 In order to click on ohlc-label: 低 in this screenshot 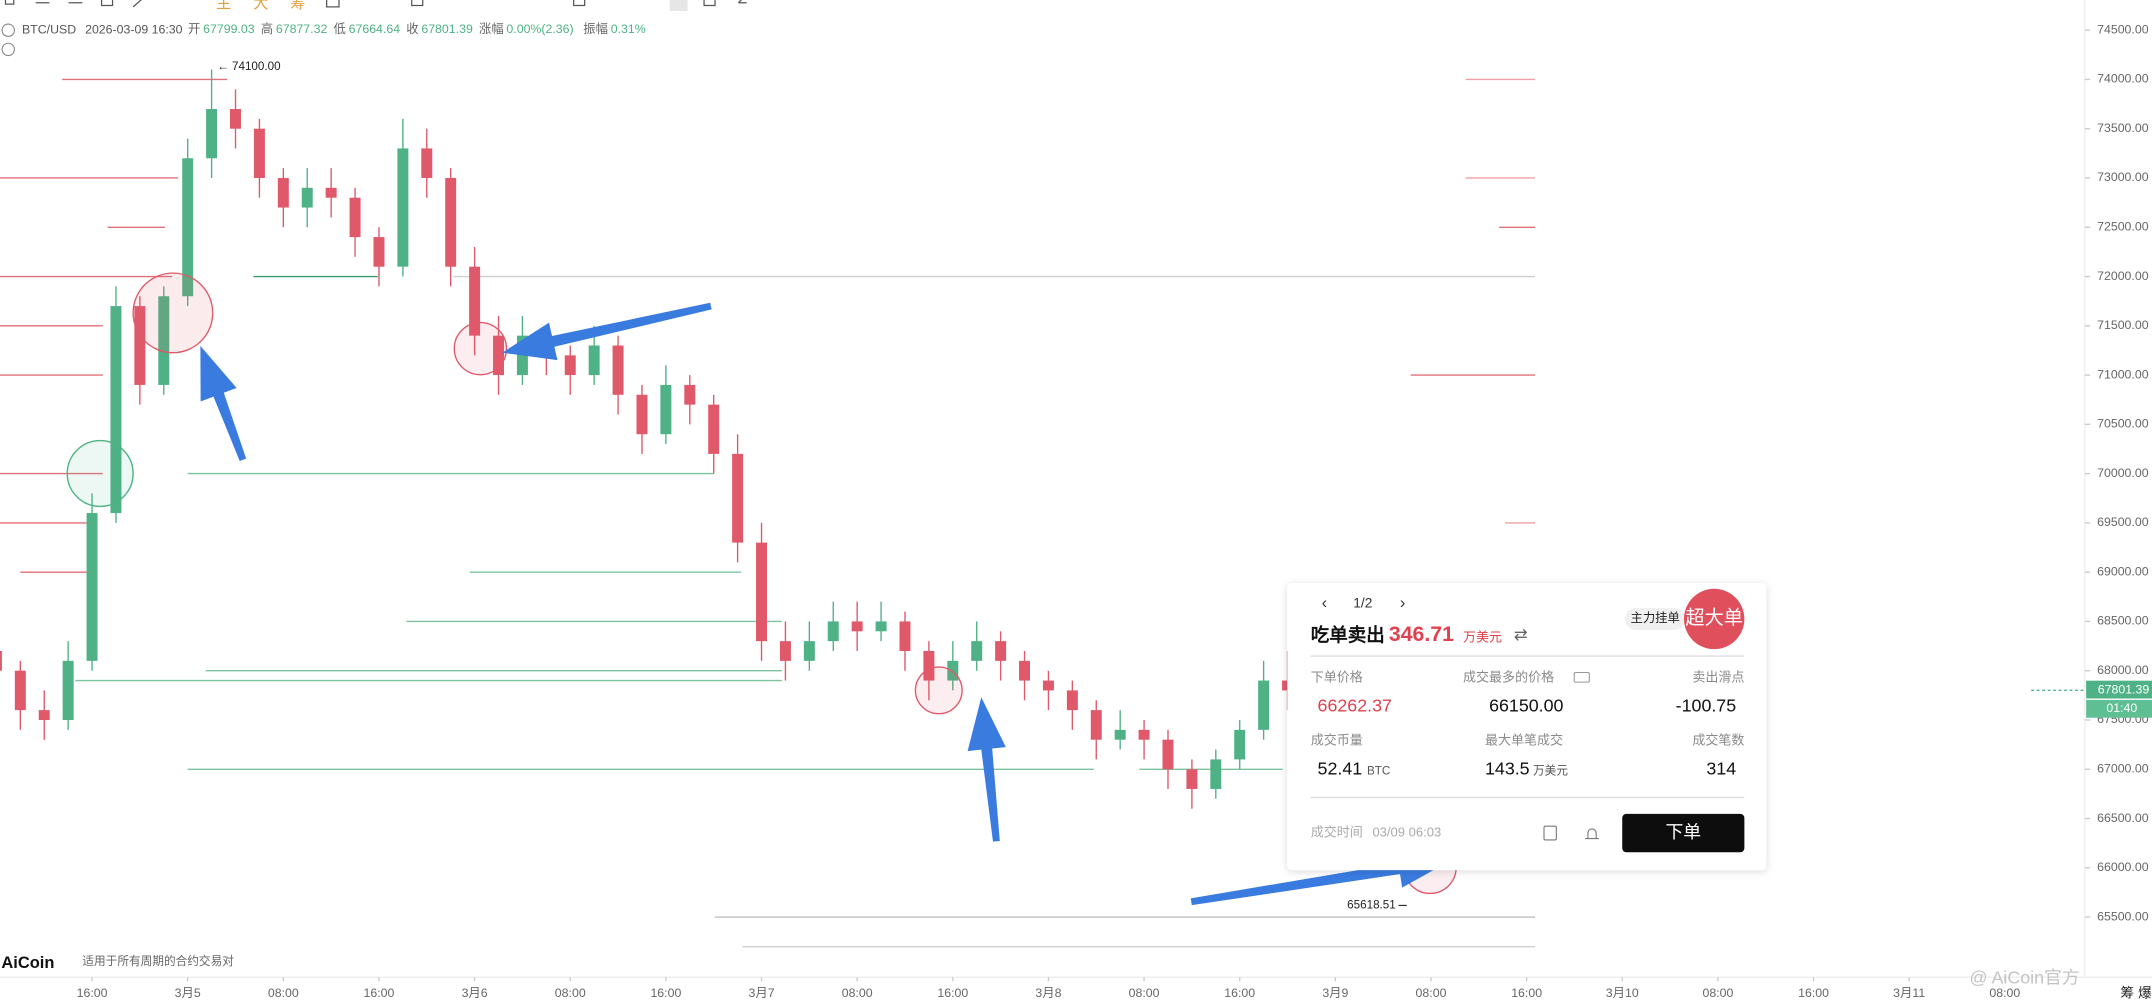, I will do `click(340, 29)`.